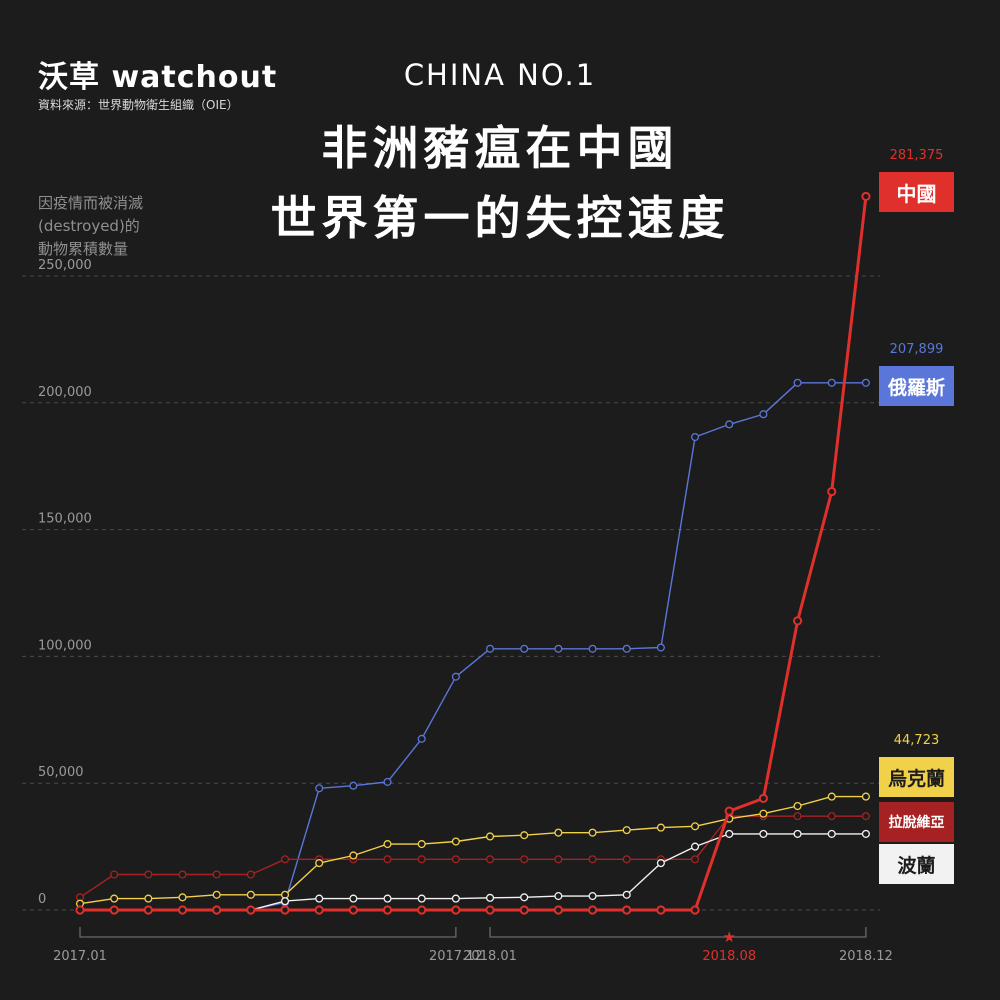 This screenshot has width=1000, height=1000. What do you see at coordinates (916, 155) in the screenshot?
I see `final-value-label-china: 281,375` at bounding box center [916, 155].